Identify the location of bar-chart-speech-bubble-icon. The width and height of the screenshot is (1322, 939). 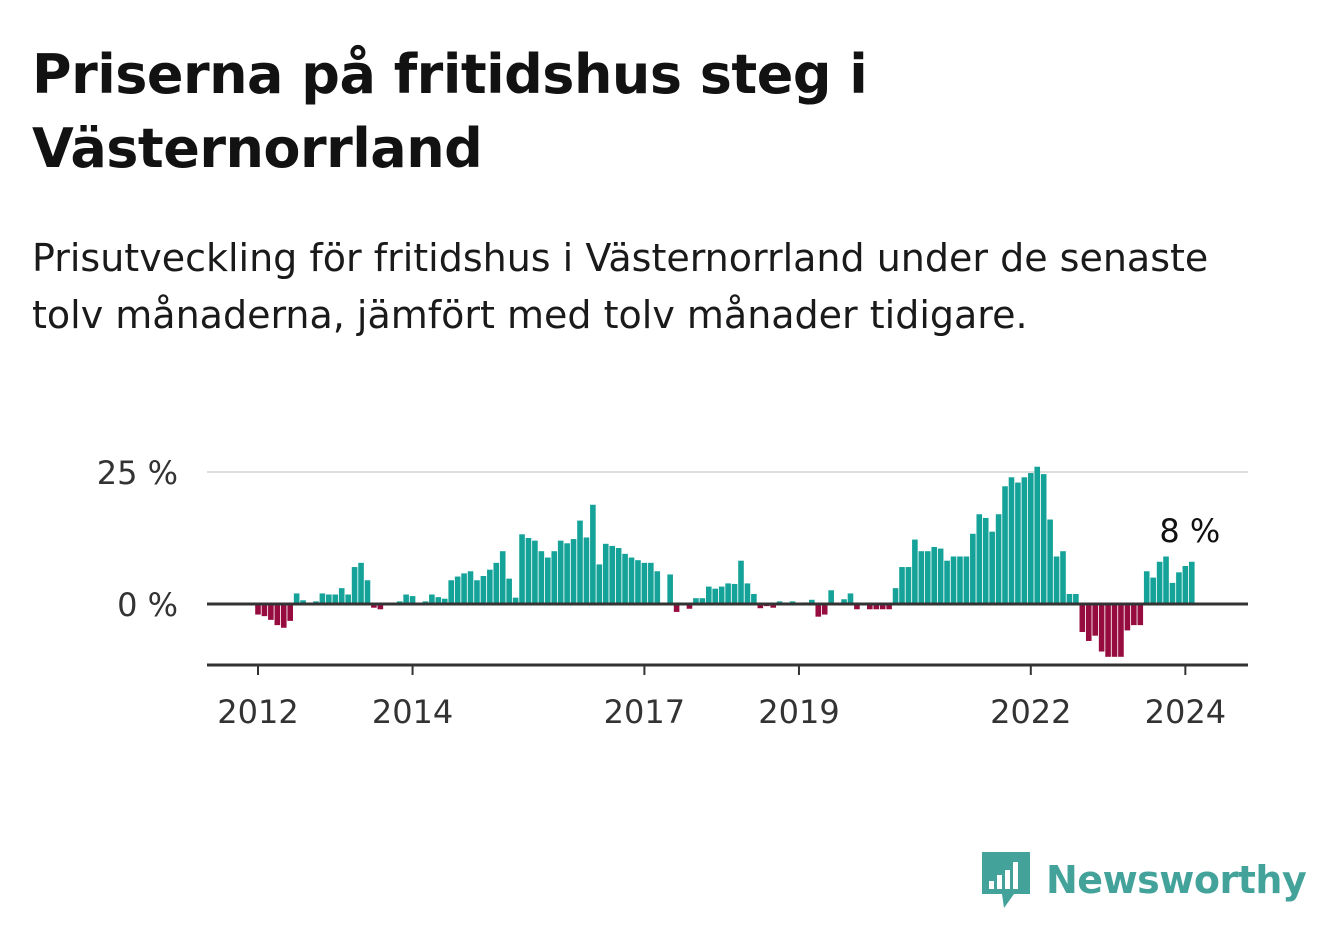
(1006, 880).